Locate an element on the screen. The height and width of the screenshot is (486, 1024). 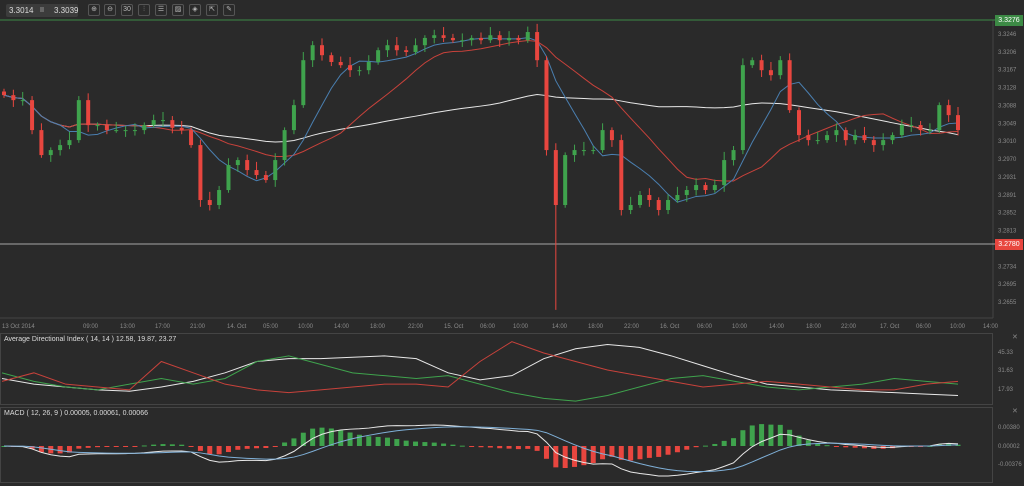
time-tick-label: 17:00 is located at coordinates (163, 327).